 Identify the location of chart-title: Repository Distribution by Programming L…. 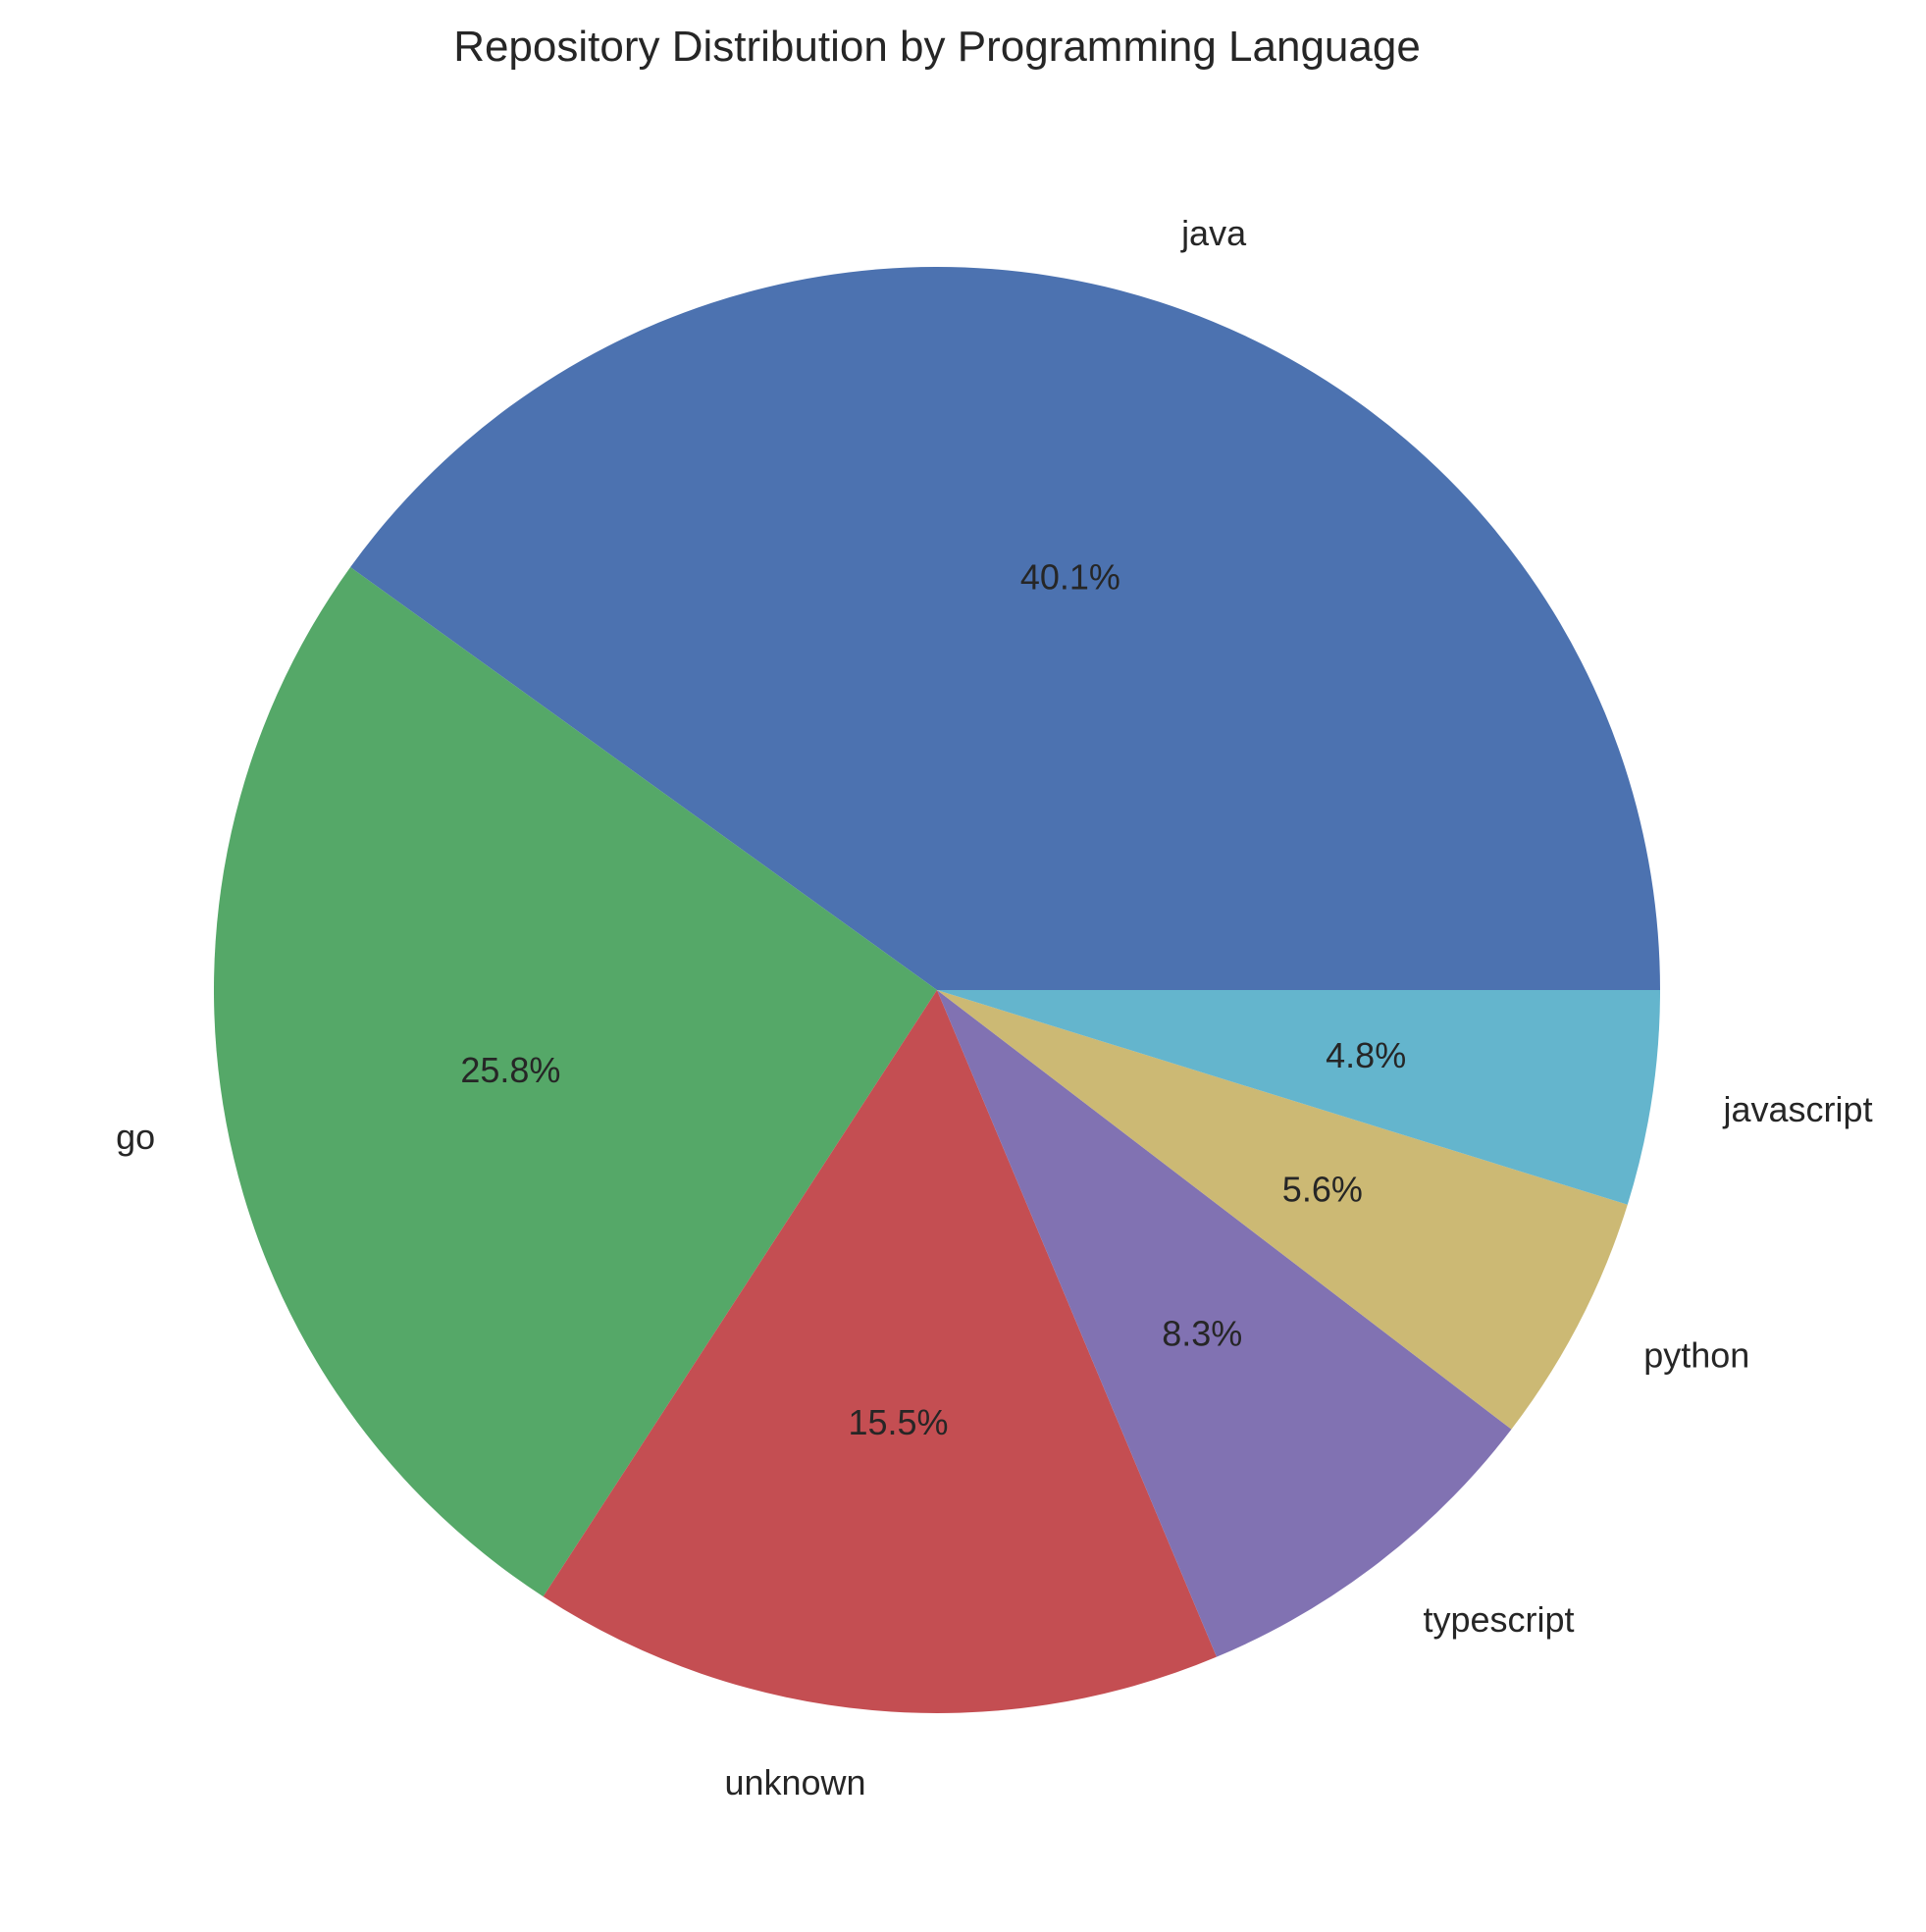
(937, 47).